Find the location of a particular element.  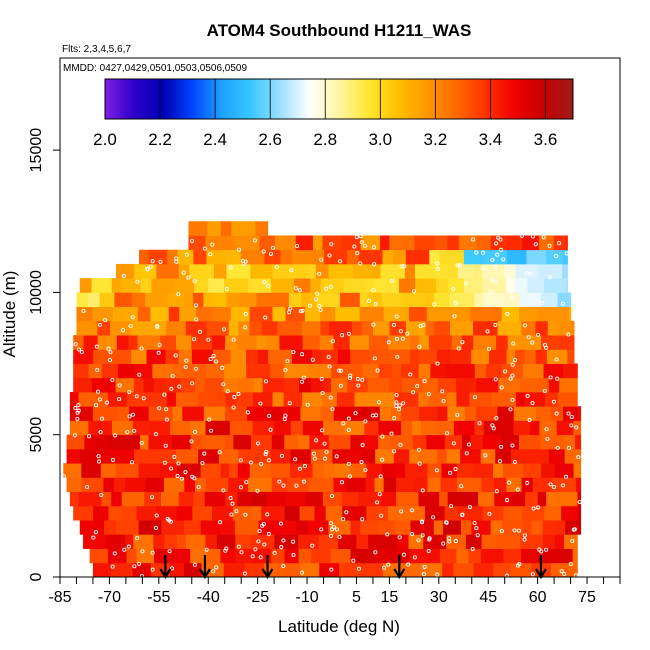

x-tick-label: -25 is located at coordinates (257, 597).